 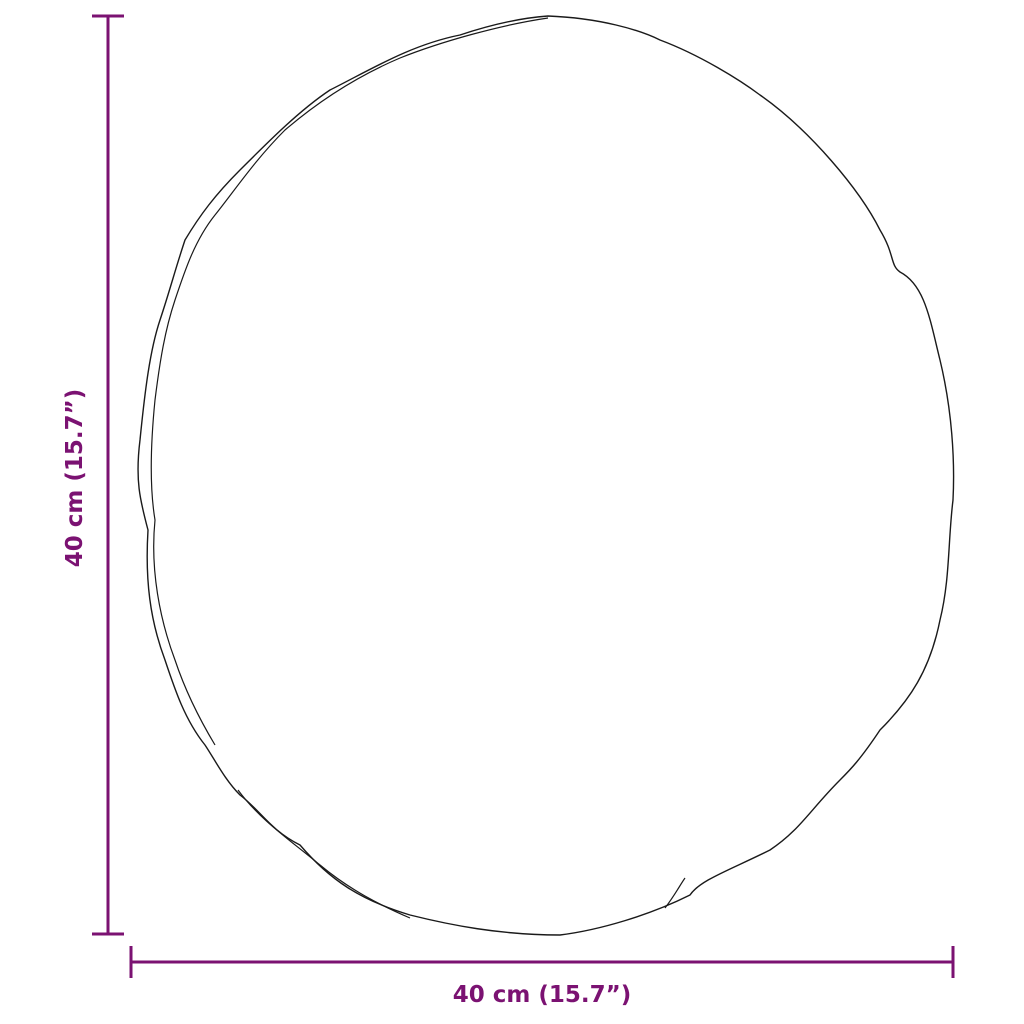 I want to click on height-dimension: 40 cm (15.7”), so click(x=93, y=475).